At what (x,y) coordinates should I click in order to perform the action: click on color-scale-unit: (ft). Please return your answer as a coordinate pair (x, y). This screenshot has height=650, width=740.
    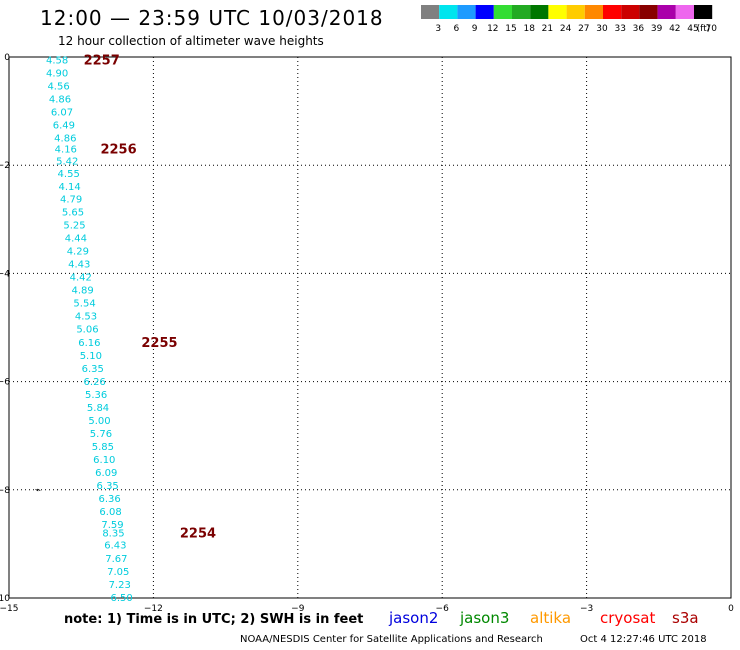
    Looking at the image, I should click on (704, 29).